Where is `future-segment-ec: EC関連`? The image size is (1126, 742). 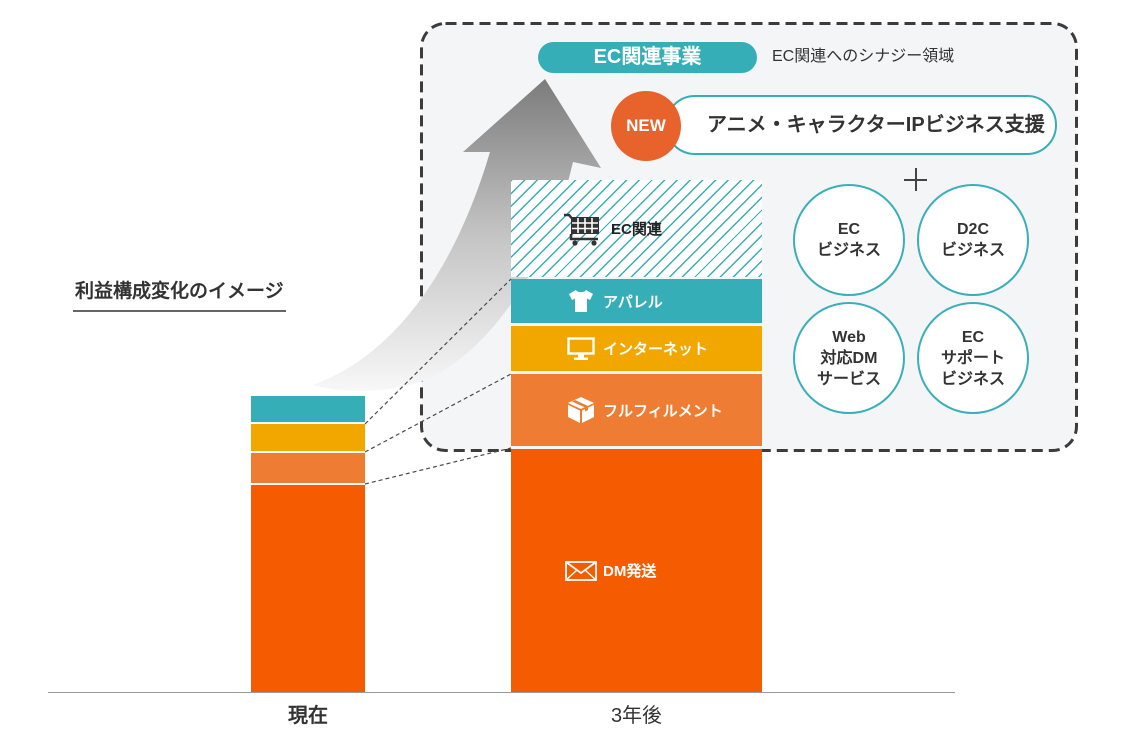 future-segment-ec: EC関連 is located at coordinates (636, 228).